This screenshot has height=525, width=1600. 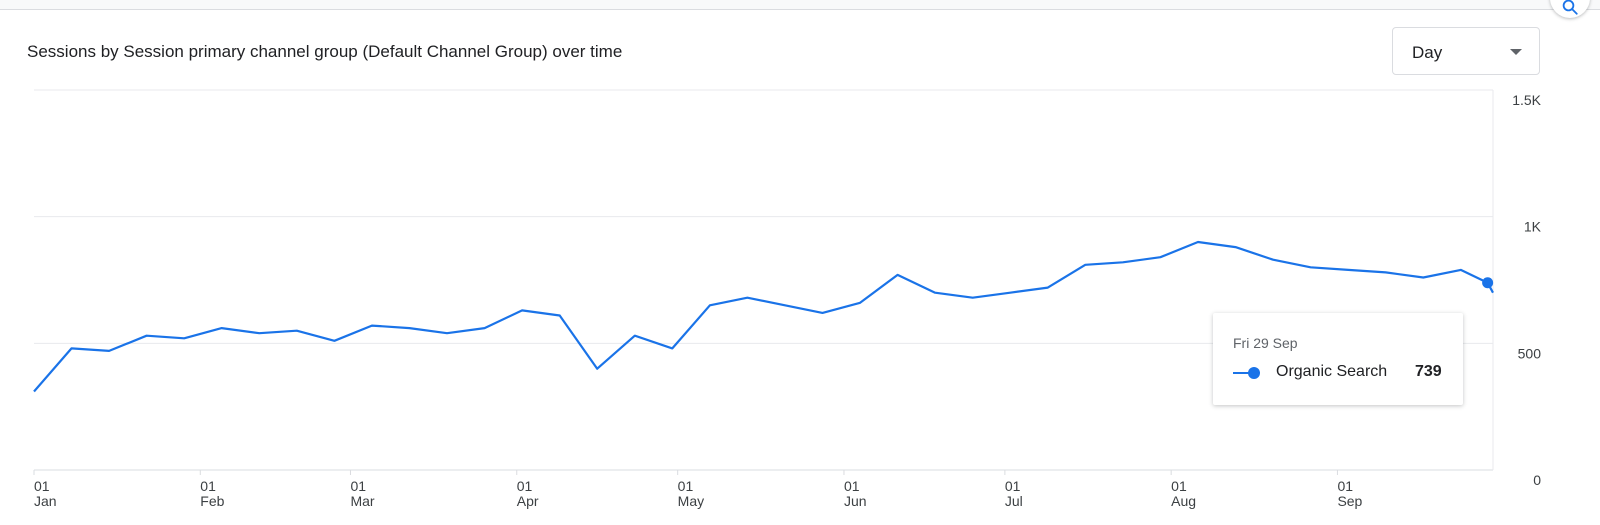 I want to click on series-legend-icon, so click(x=1247, y=373).